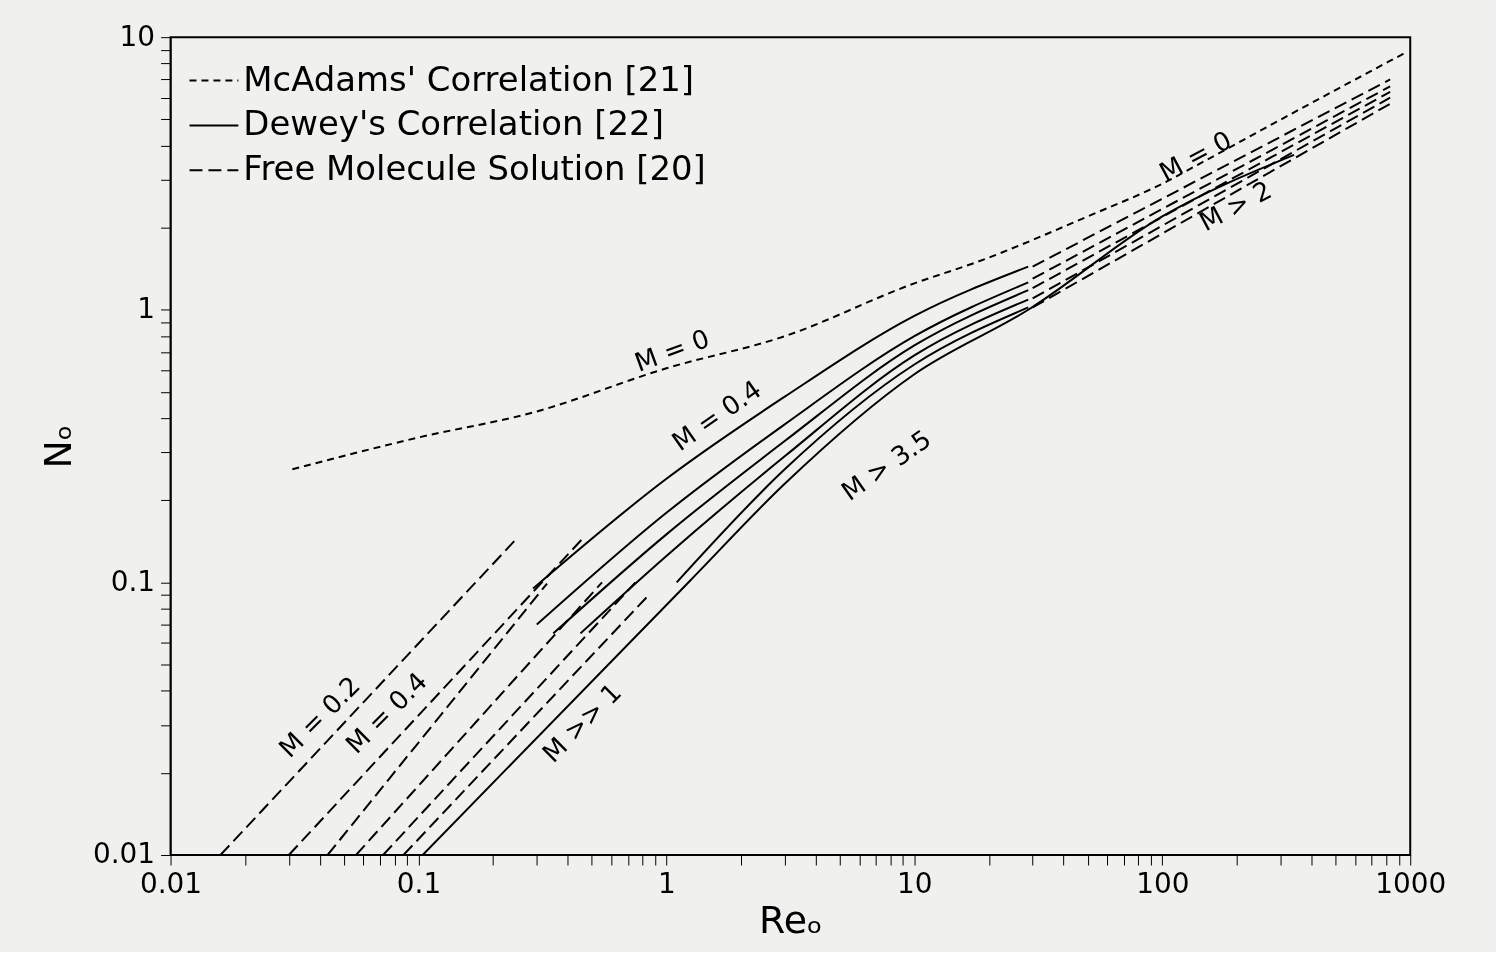 The width and height of the screenshot is (1496, 968). I want to click on y-tick-label: 1, so click(146, 309).